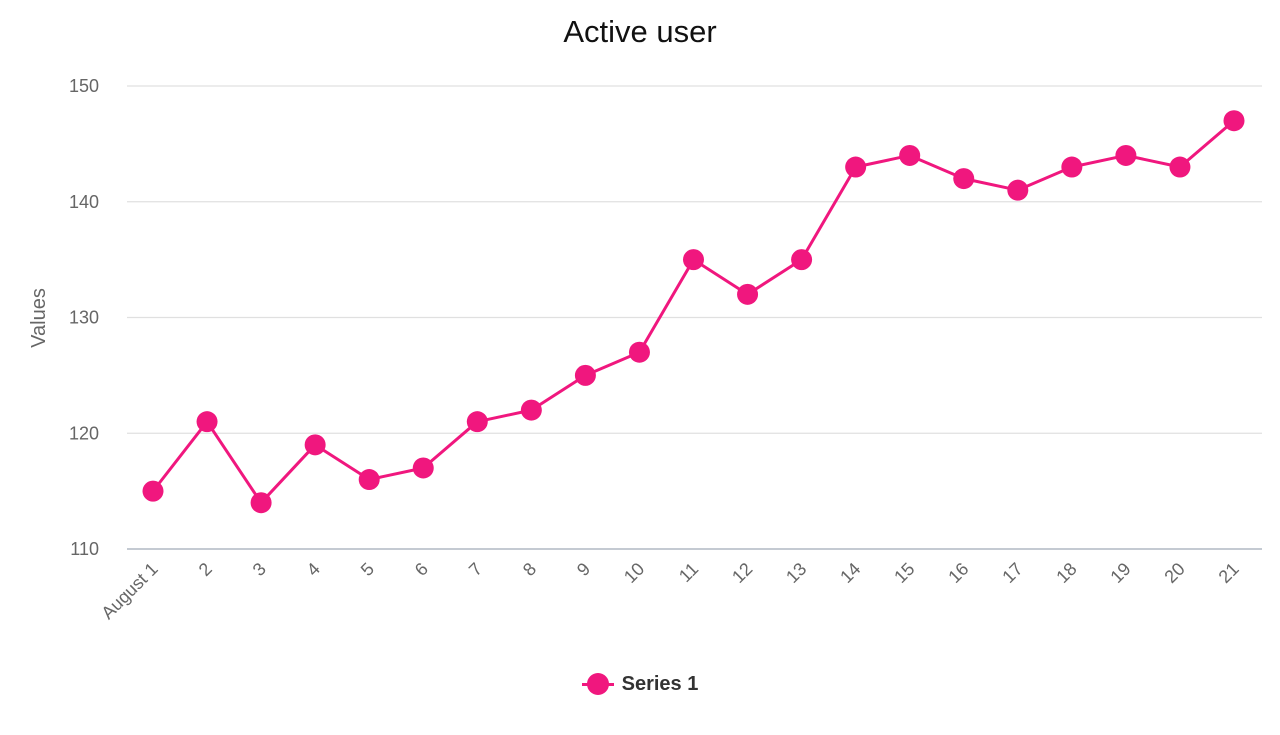 This screenshot has width=1280, height=735. I want to click on x-tick-label: 16, so click(958, 573).